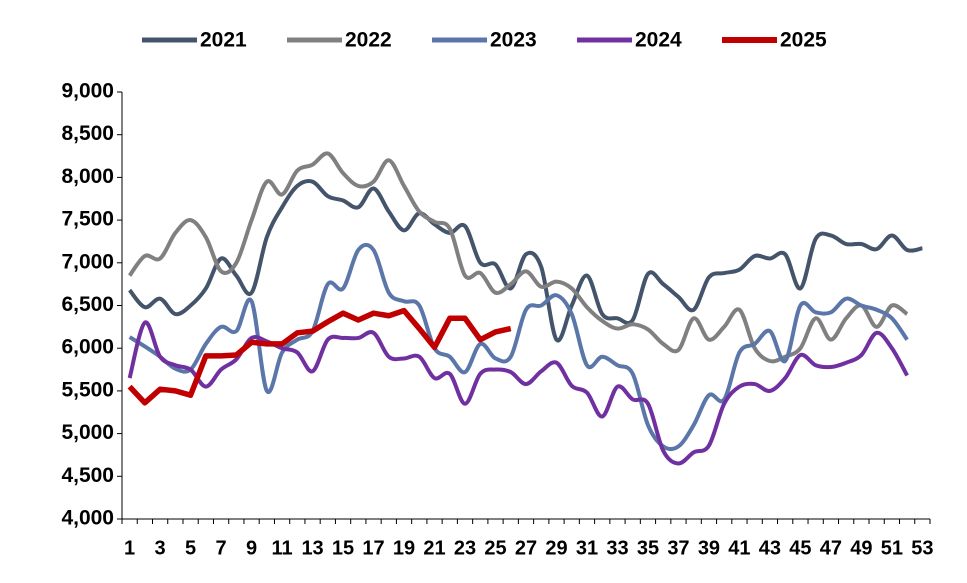 The width and height of the screenshot is (967, 583). Describe the element at coordinates (709, 548) in the screenshot. I see `x-tick-label: 39` at that location.